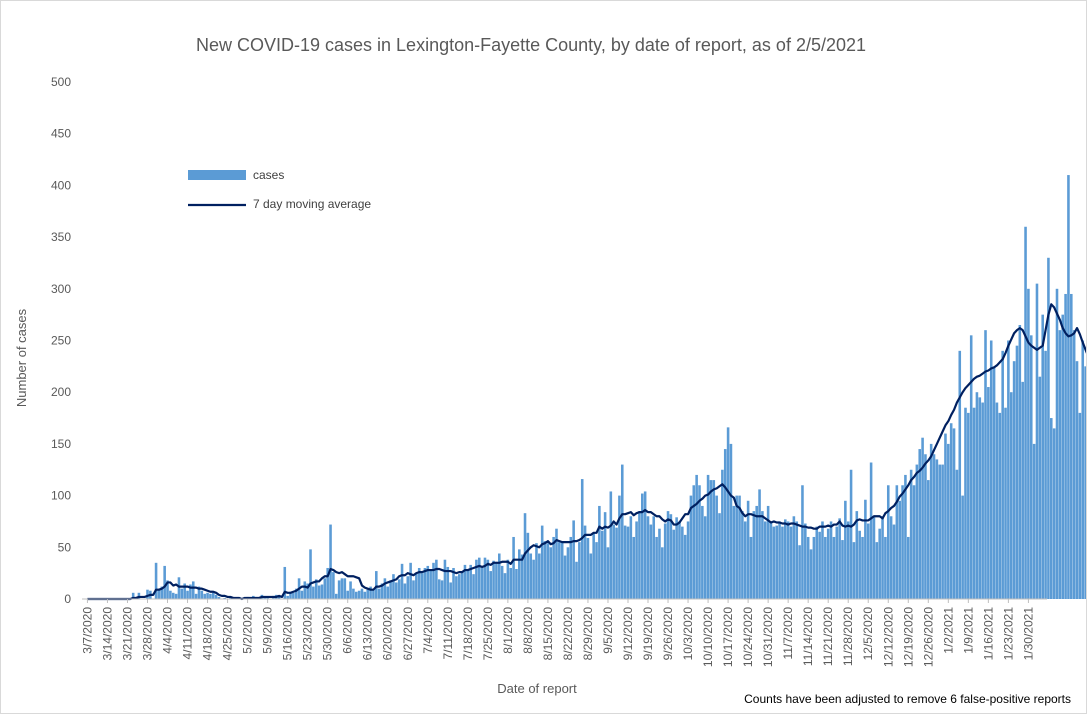 The image size is (1087, 714). I want to click on x-tick-label: 9/5/2020, so click(608, 630).